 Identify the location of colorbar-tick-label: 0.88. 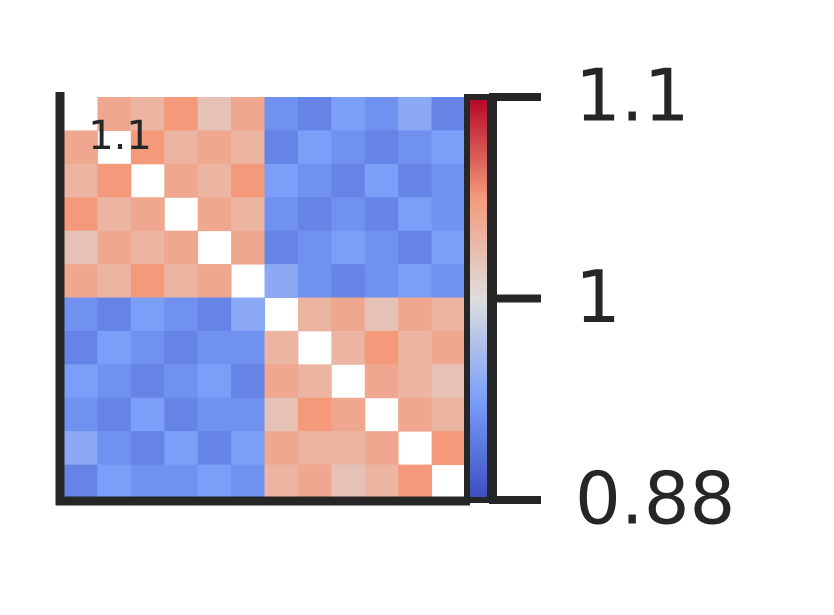
(655, 499).